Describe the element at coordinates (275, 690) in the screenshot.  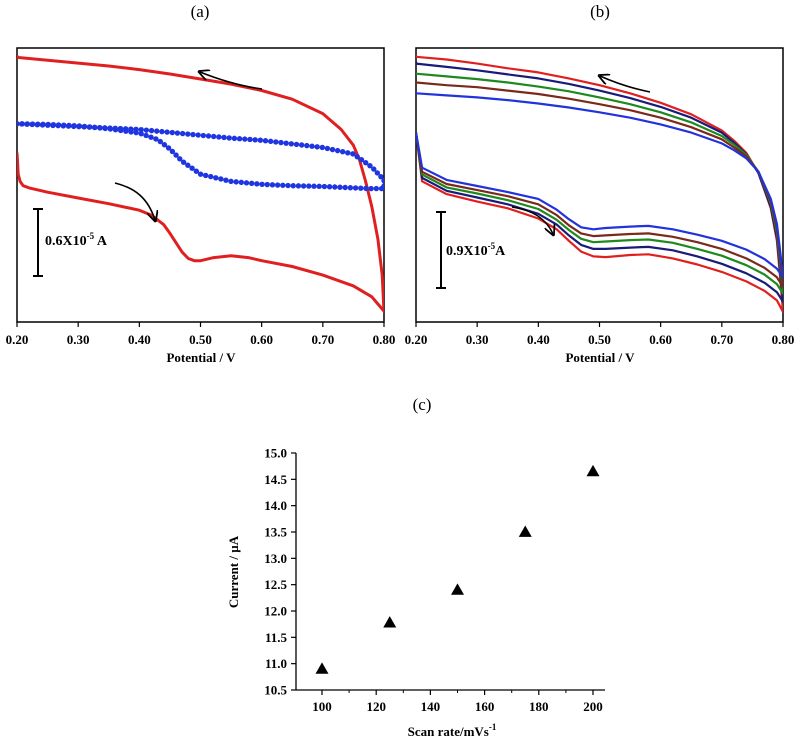
I see `panel-c-y-tick-label: 10.5` at that location.